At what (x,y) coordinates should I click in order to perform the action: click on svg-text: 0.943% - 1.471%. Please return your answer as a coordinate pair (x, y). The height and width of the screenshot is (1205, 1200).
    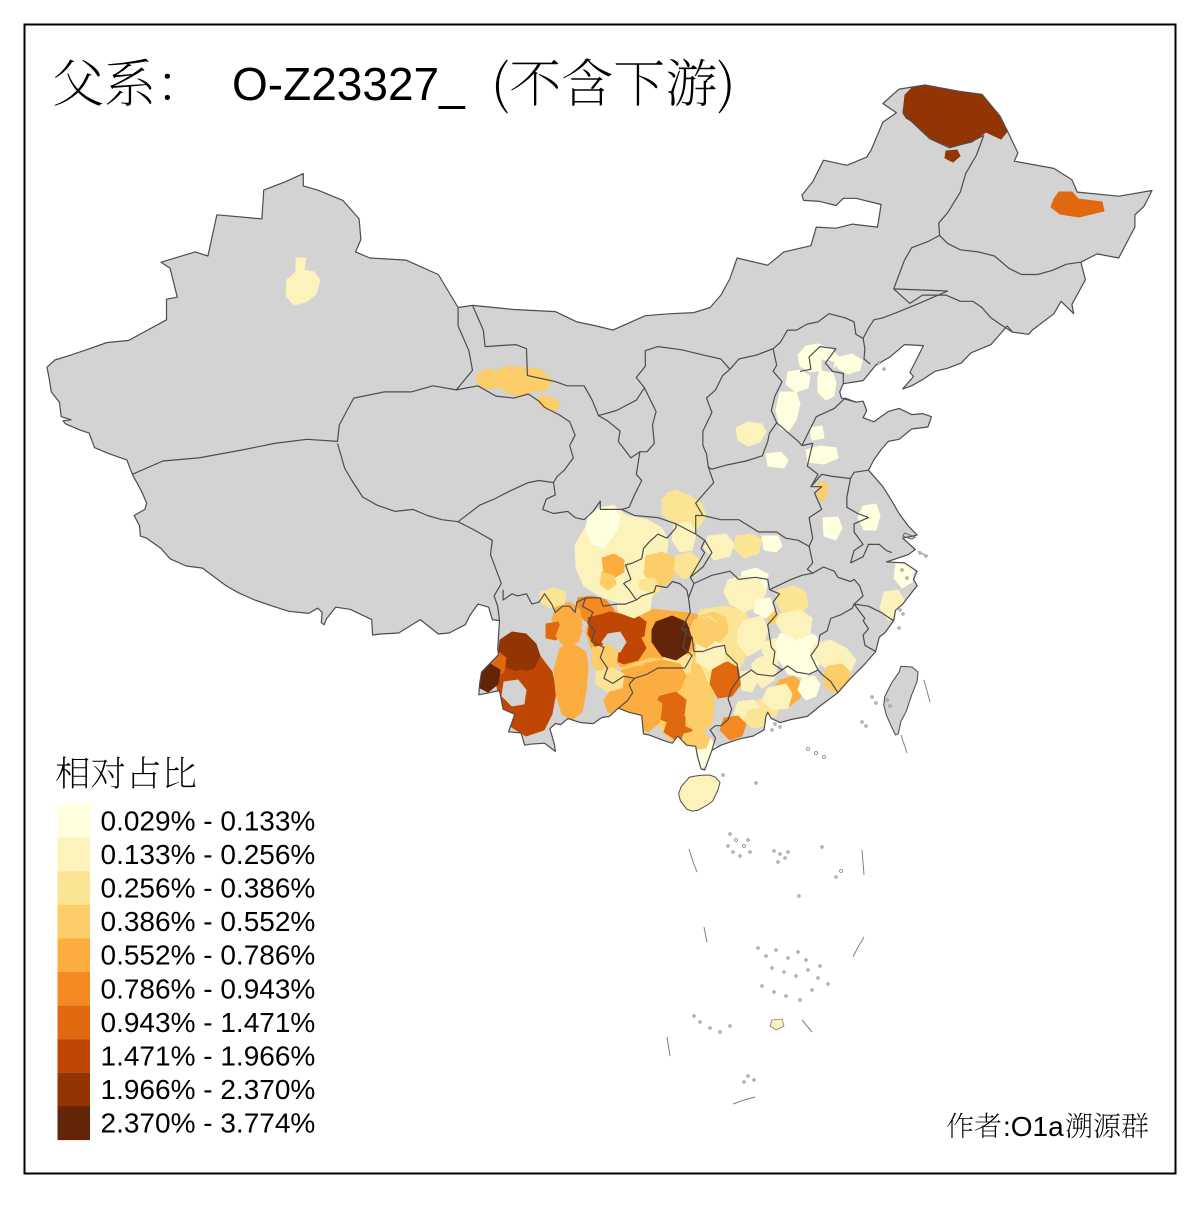
    Looking at the image, I should click on (208, 1022).